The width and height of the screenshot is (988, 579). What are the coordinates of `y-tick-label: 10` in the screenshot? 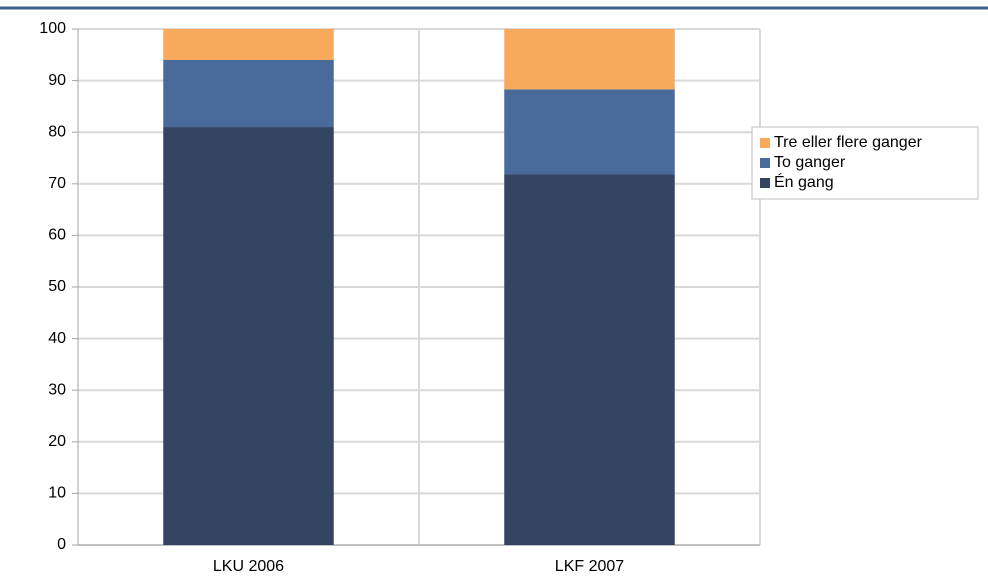 It's located at (57, 493).